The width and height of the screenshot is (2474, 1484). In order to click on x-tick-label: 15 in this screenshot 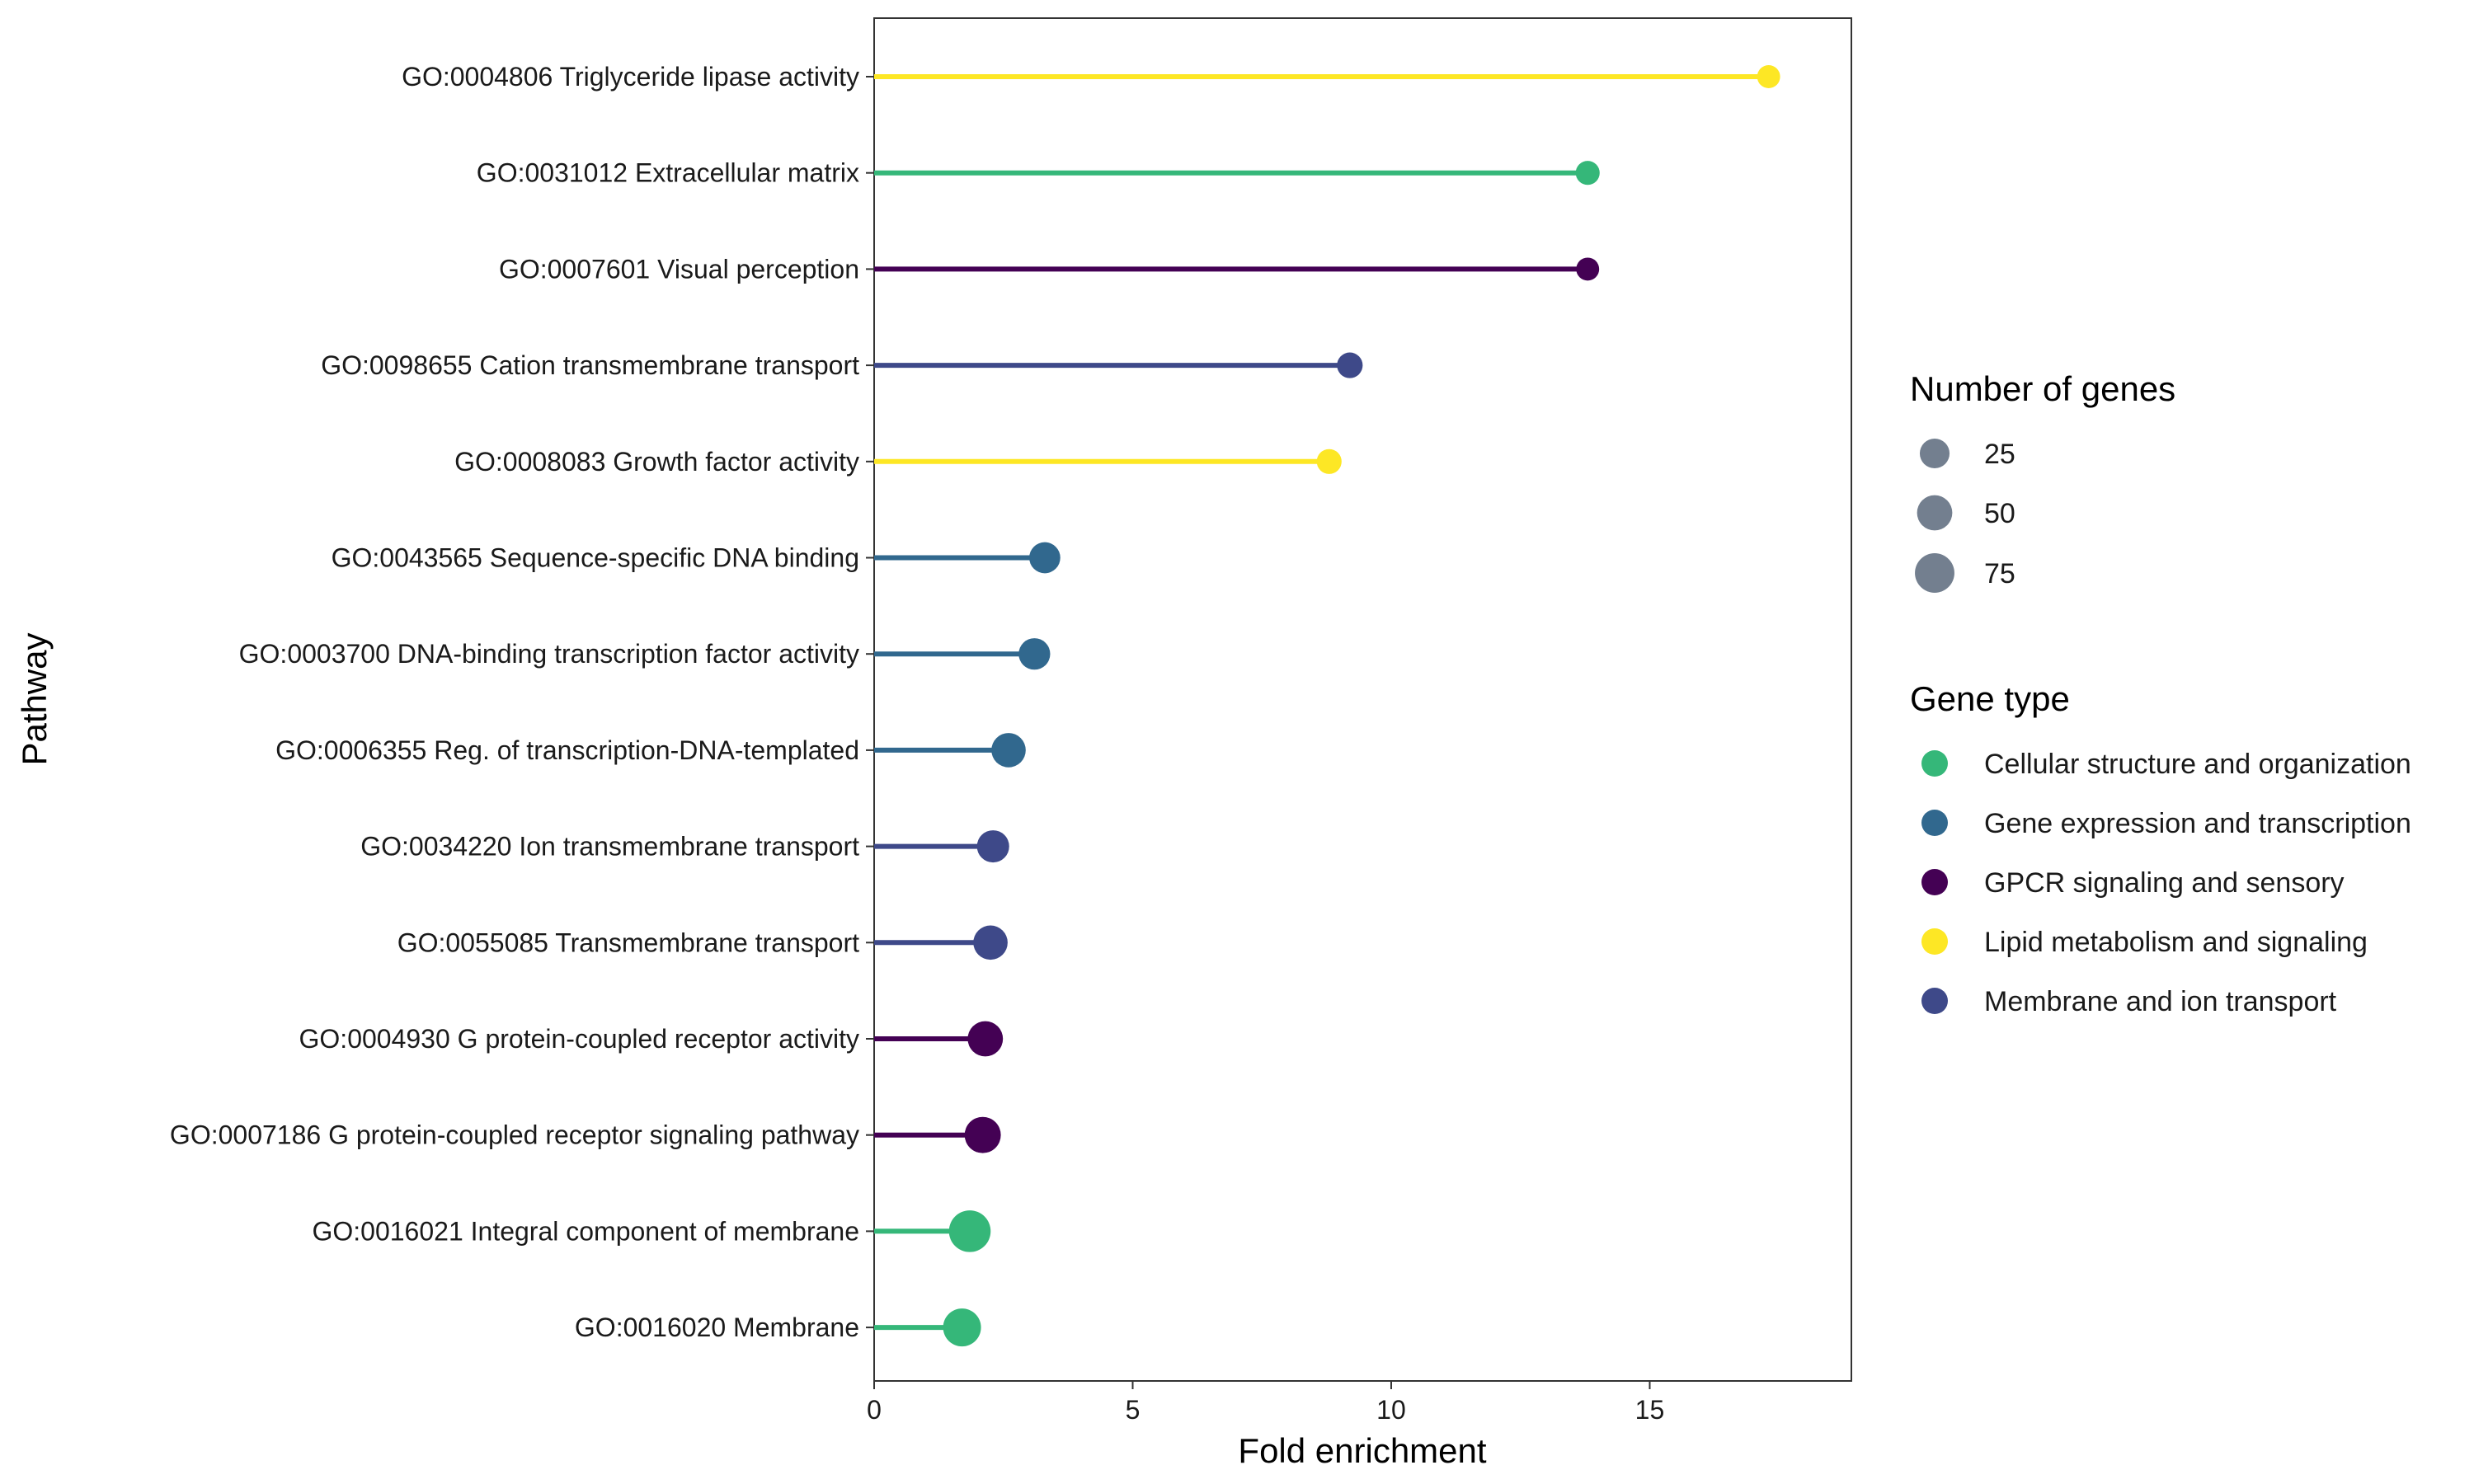, I will do `click(1650, 1410)`.